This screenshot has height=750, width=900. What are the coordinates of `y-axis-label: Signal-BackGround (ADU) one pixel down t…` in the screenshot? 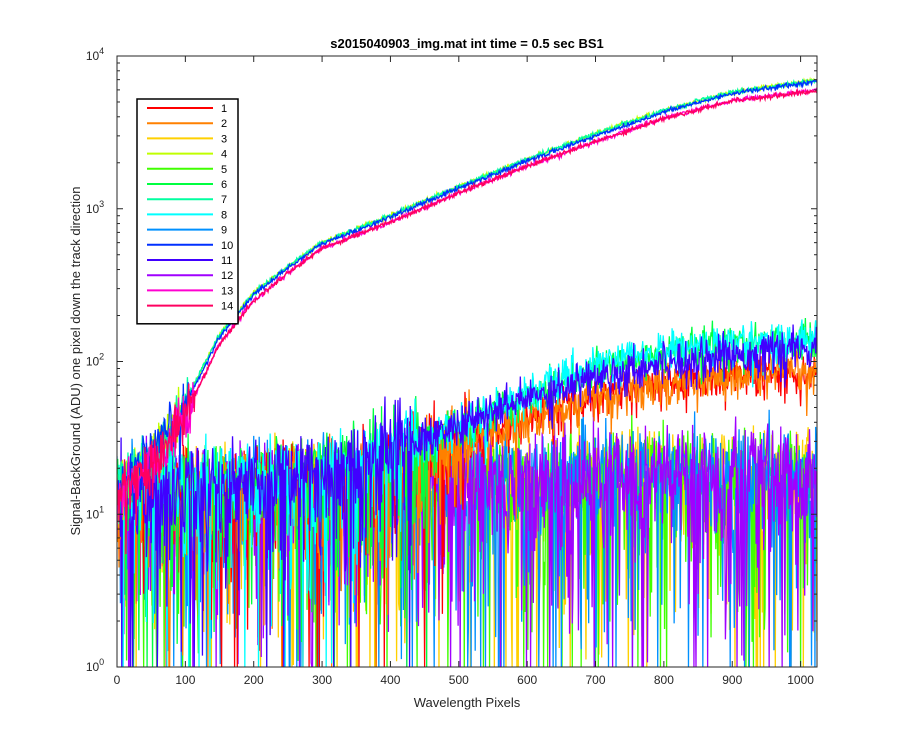 It's located at (75, 360).